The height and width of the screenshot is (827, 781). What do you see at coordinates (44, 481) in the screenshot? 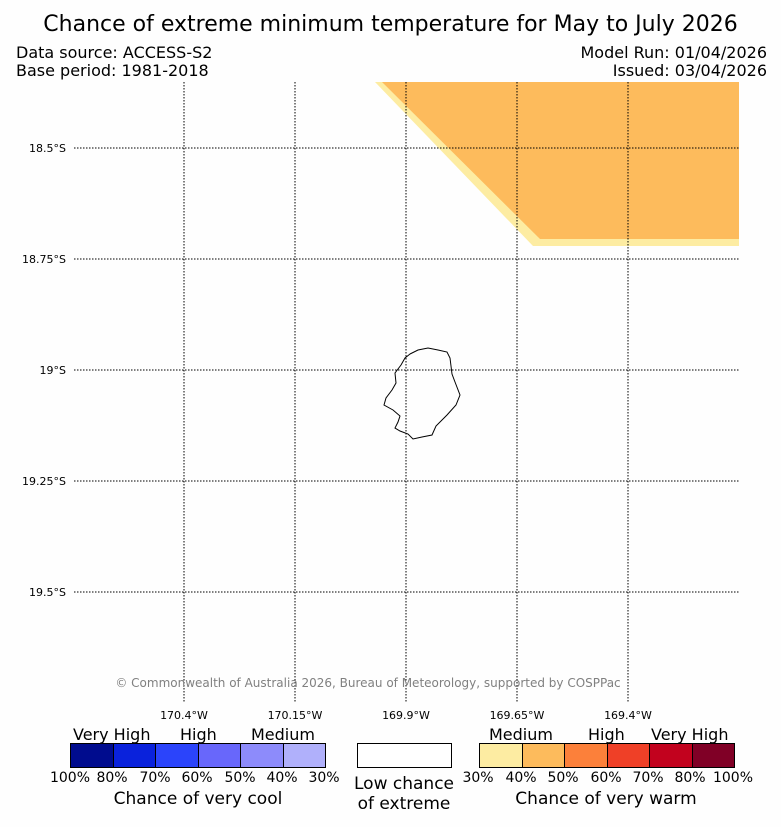
I see `lat-label-4: 19.25°S` at bounding box center [44, 481].